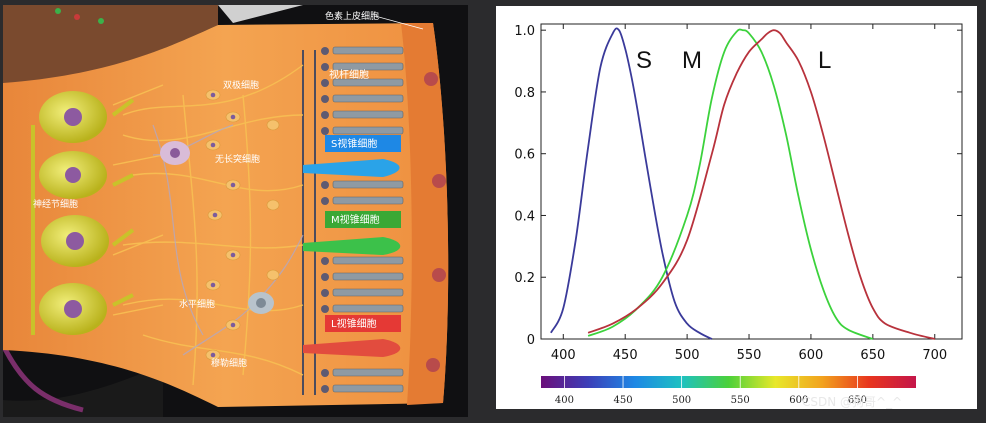 Image resolution: width=986 pixels, height=423 pixels. I want to click on curve-label-s: S, so click(644, 60).